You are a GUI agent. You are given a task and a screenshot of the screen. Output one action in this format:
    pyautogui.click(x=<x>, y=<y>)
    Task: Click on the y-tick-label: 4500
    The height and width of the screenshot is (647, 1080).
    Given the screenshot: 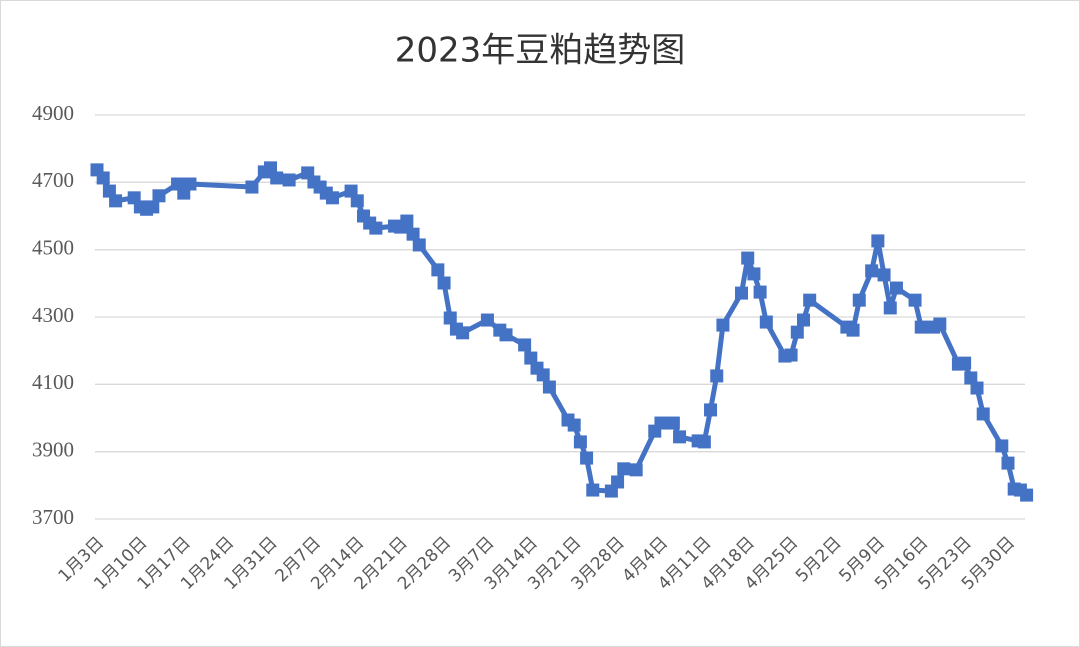 What is the action you would take?
    pyautogui.click(x=53, y=247)
    